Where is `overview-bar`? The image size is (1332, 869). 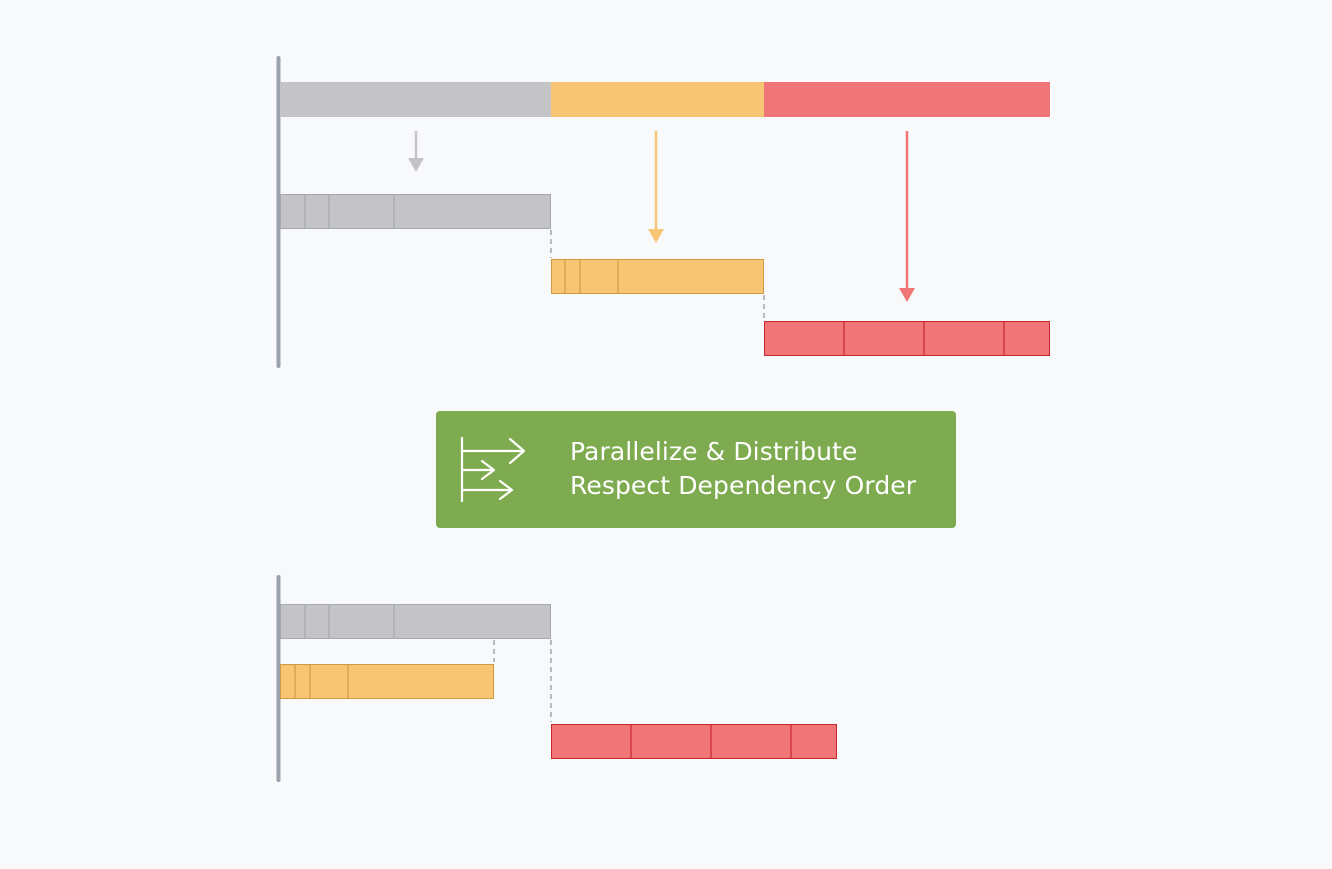
overview-bar is located at coordinates (665, 99).